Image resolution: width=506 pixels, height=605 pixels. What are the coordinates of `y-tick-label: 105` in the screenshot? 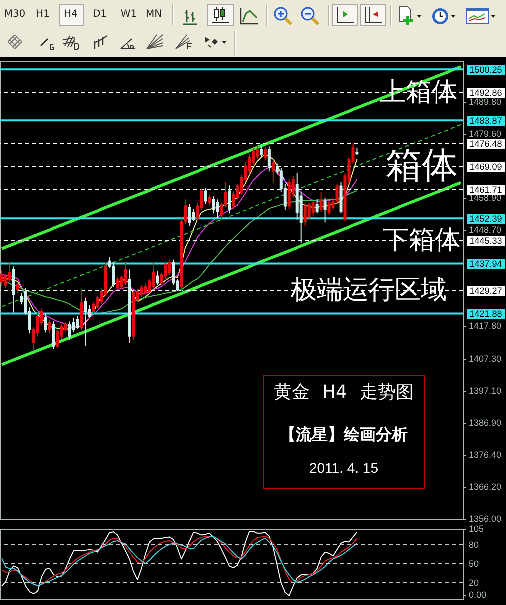 It's located at (476, 529).